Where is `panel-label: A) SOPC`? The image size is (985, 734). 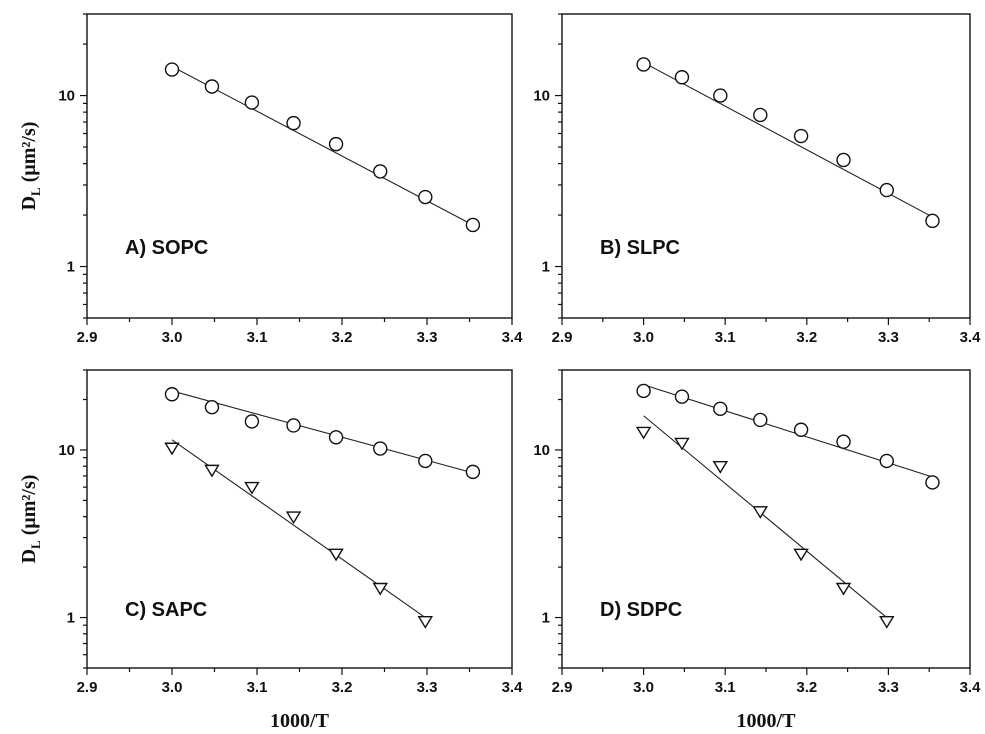
panel-label: A) SOPC is located at coordinates (166, 248).